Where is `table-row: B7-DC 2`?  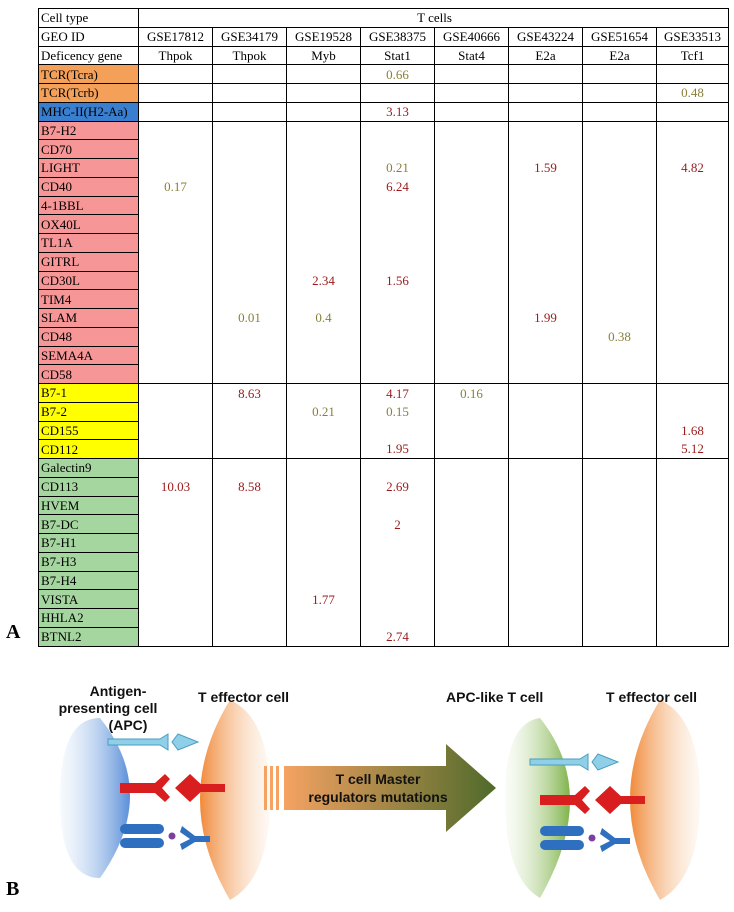 table-row: B7-DC 2 is located at coordinates (384, 524).